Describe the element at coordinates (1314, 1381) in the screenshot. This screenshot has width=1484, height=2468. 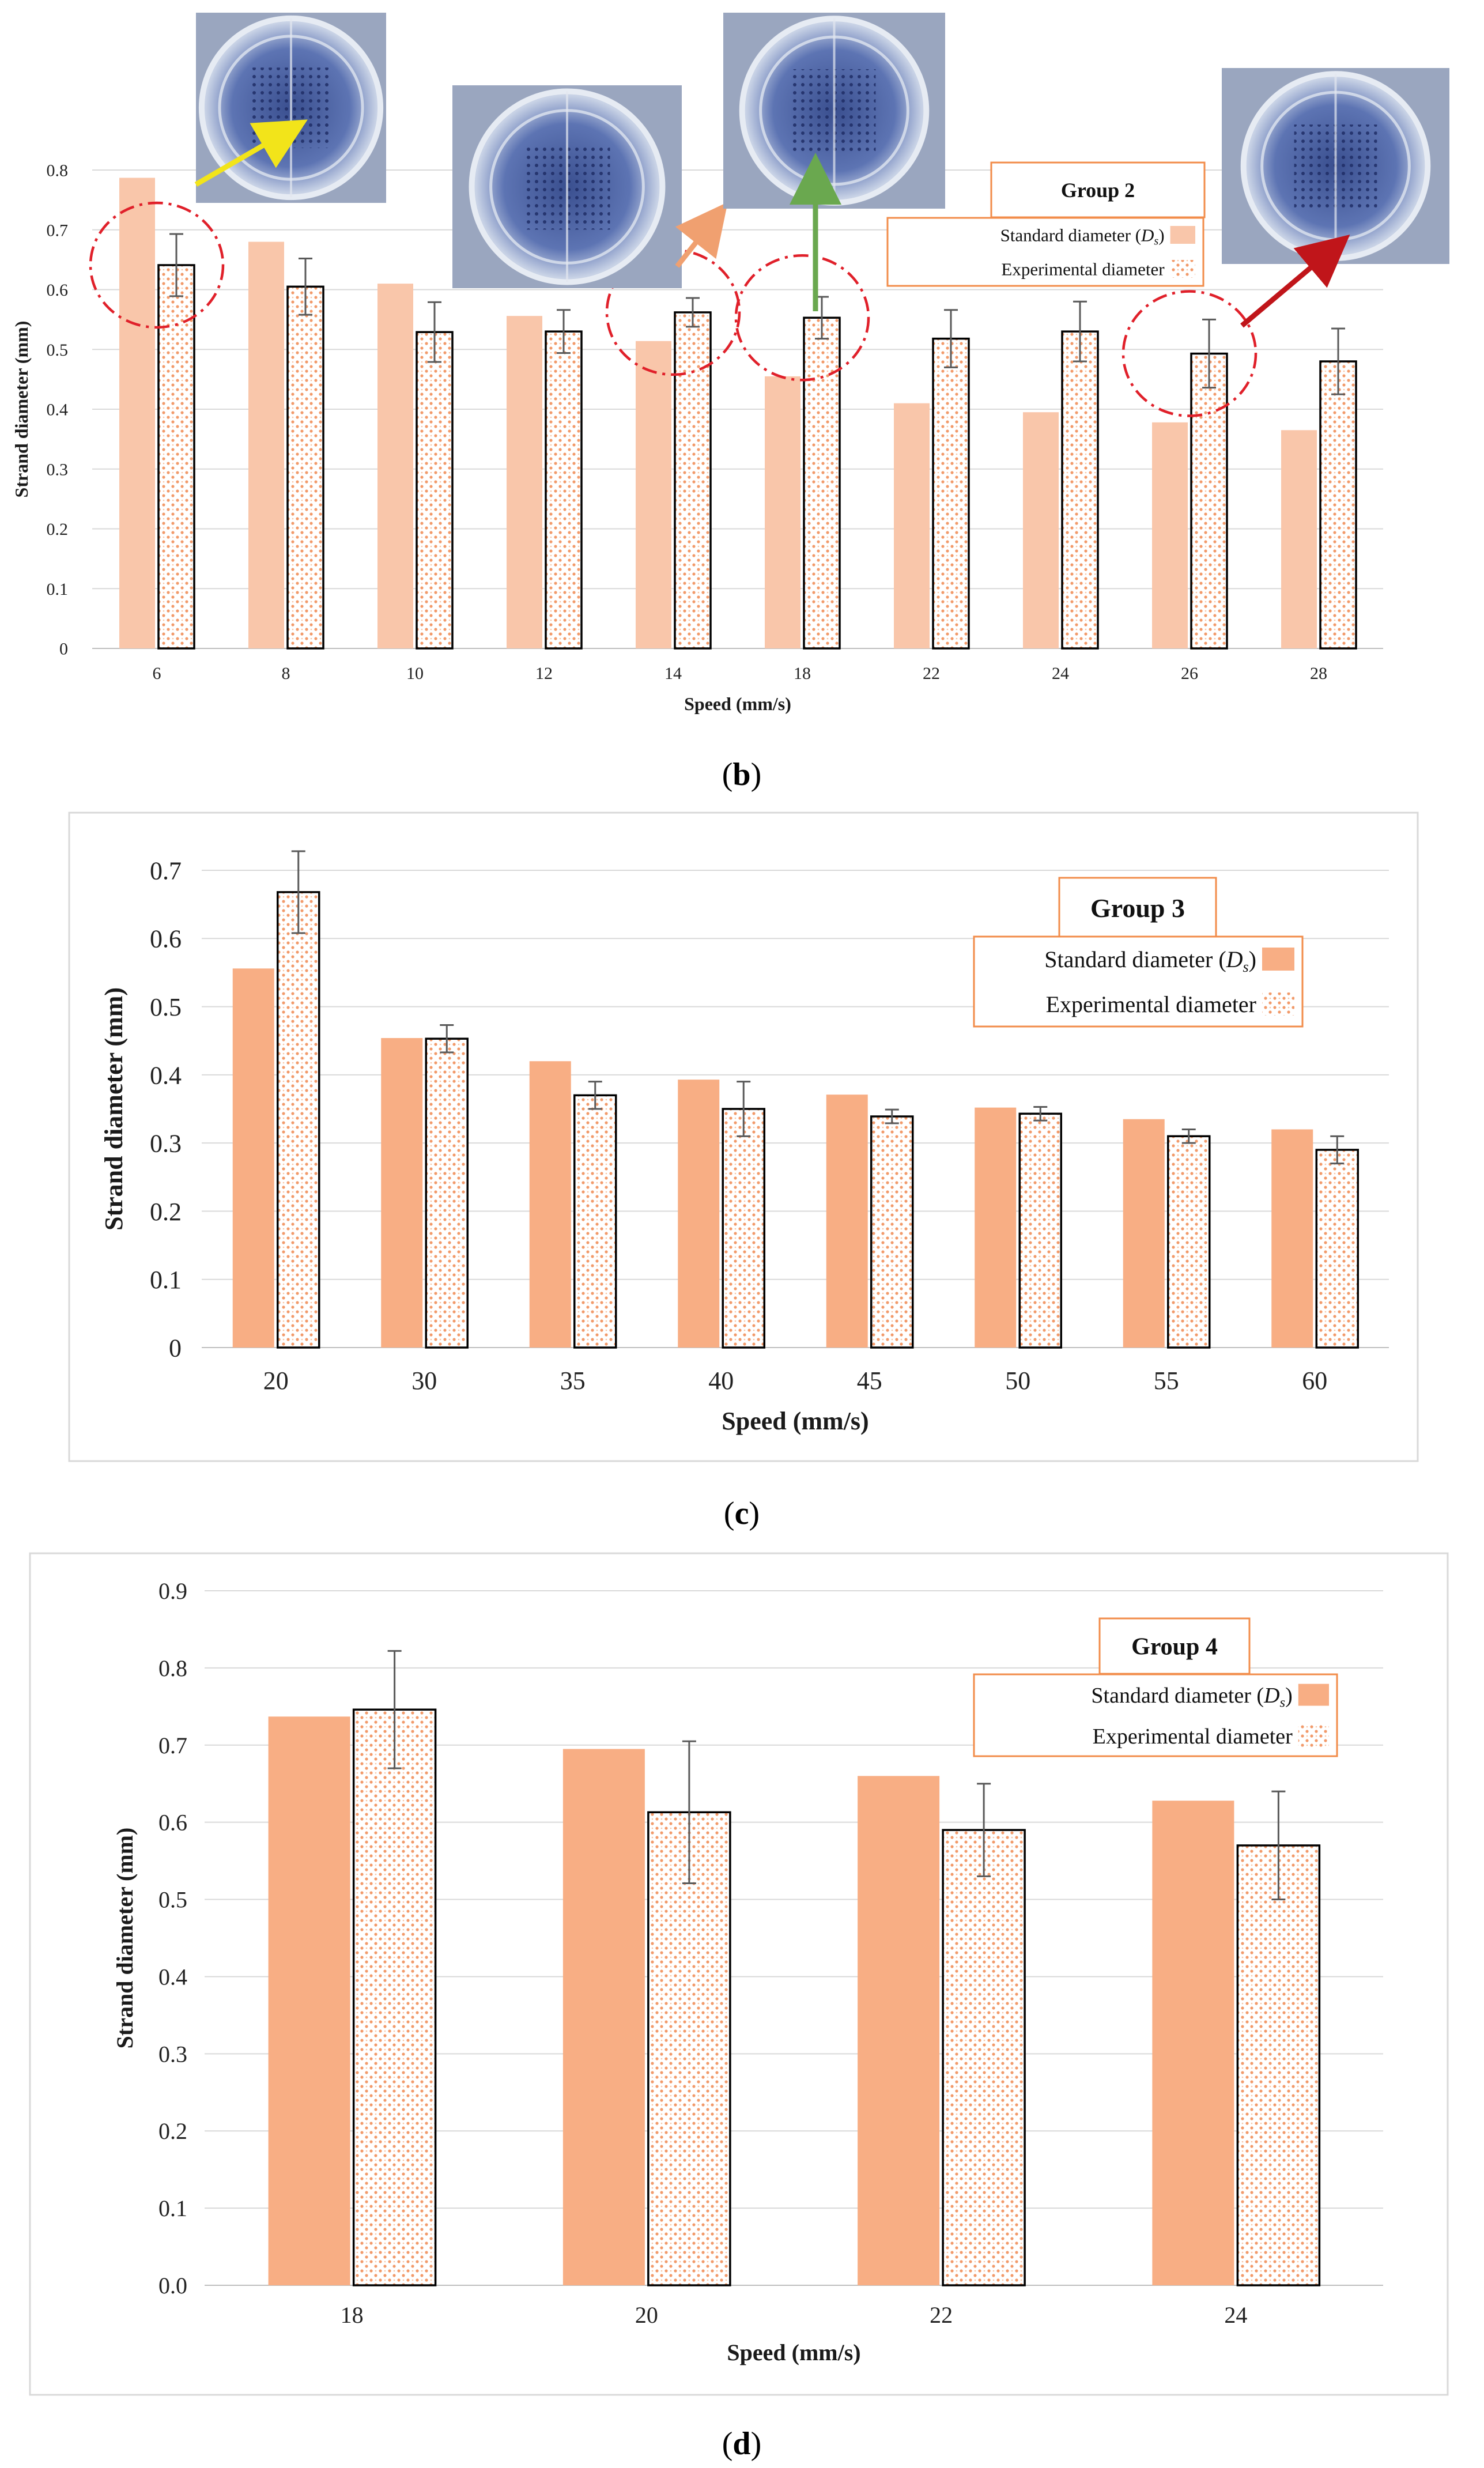
I see `x-tick-label: 60` at that location.